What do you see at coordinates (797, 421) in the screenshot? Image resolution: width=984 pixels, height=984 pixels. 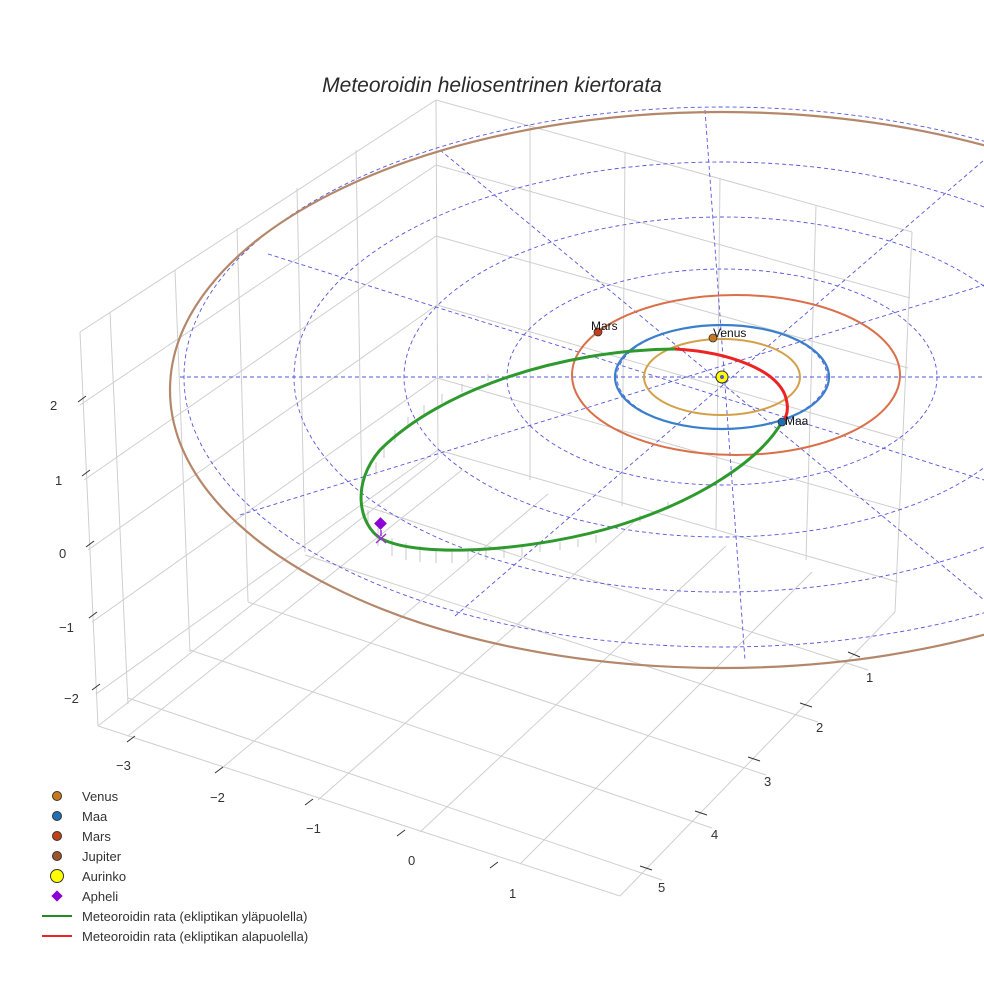 I see `maa-label: Maa` at bounding box center [797, 421].